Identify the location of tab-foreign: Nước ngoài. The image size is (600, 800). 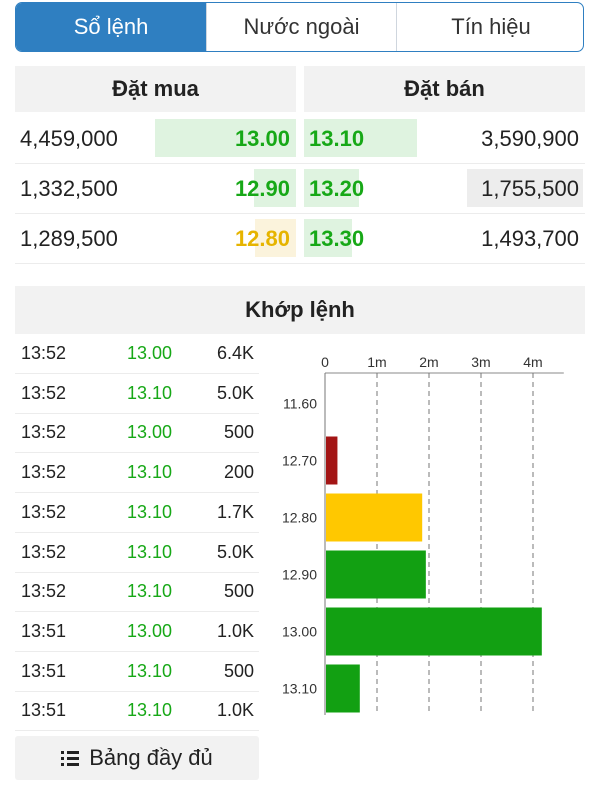
(301, 27).